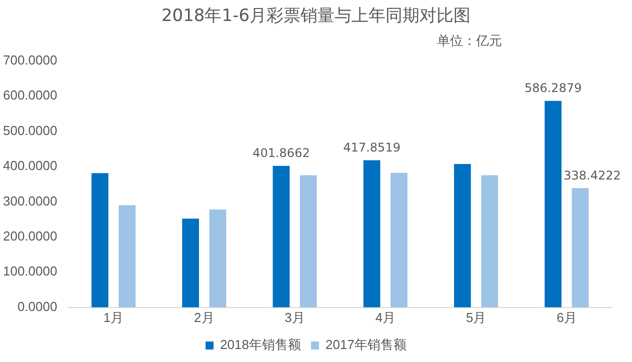 This screenshot has height=362, width=632. I want to click on chart-title: 2018年1-6月彩票销量与上年同期对比图, so click(316, 16).